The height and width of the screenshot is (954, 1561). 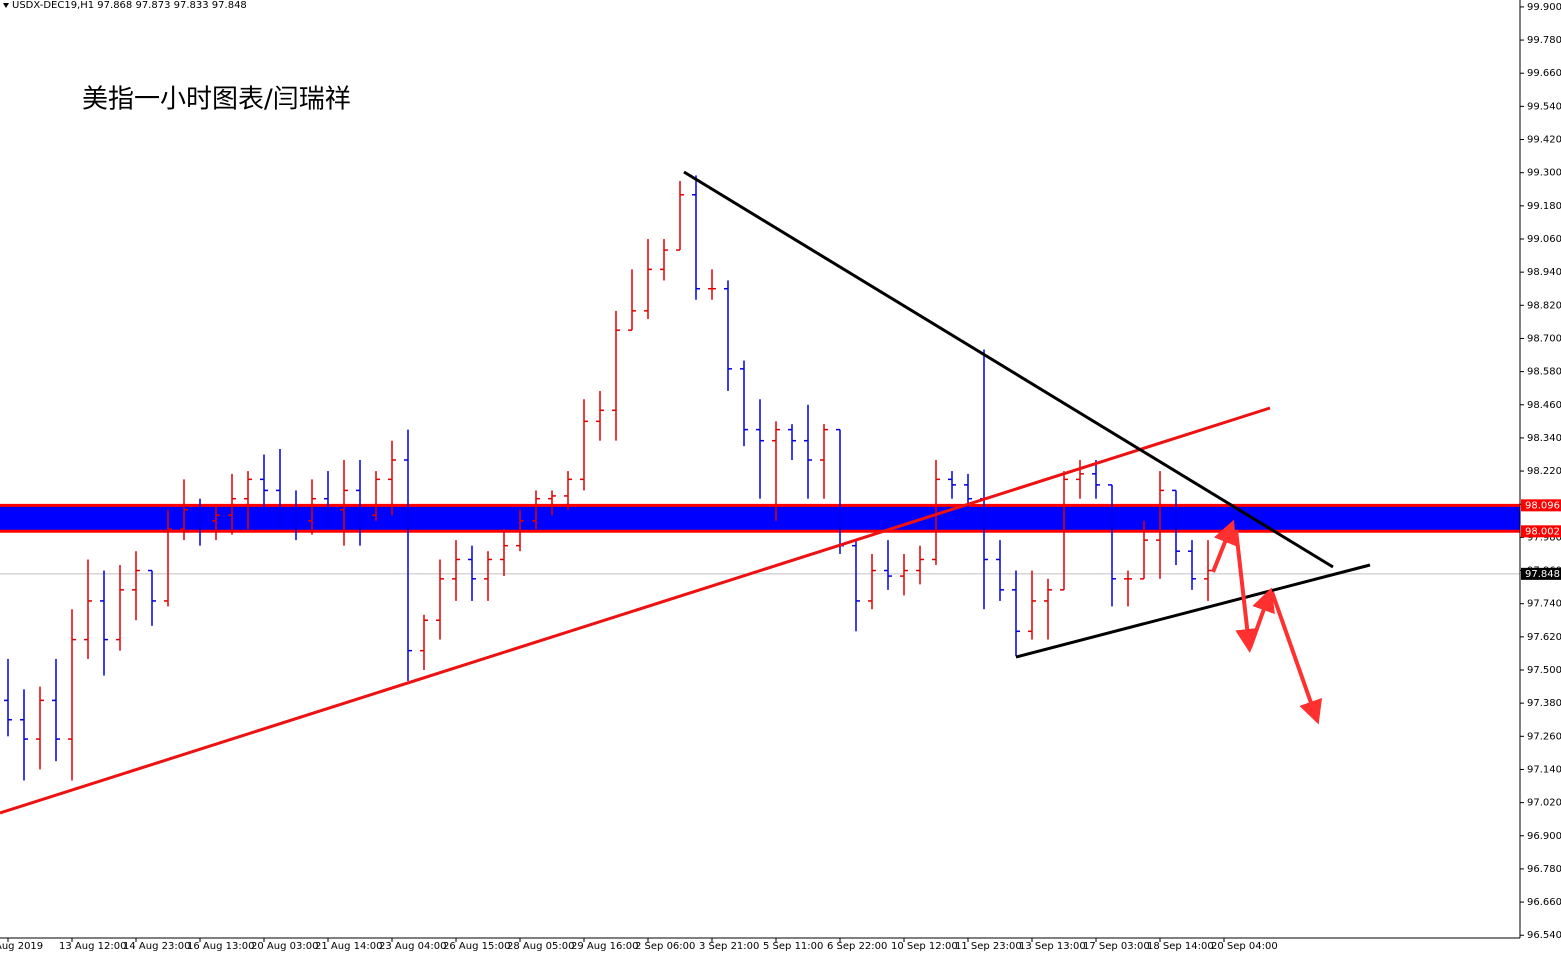 I want to click on x-tick-label: 13 Sep 13:00, so click(x=1052, y=946).